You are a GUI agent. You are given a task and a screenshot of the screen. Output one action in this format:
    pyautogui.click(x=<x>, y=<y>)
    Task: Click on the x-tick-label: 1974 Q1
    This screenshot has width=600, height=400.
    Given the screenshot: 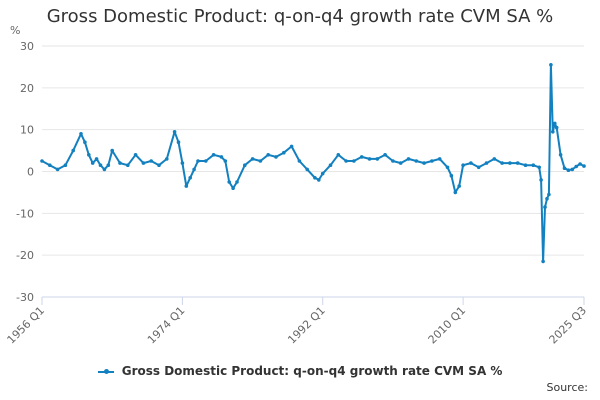 What is the action you would take?
    pyautogui.click(x=166, y=325)
    